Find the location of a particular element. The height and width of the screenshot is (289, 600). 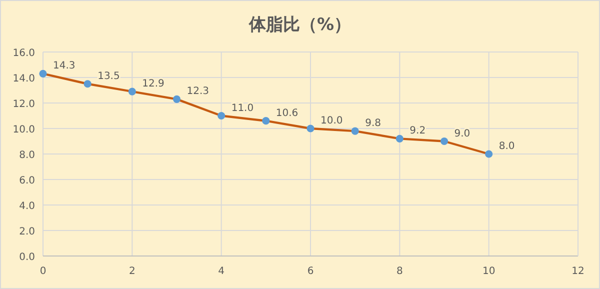

data-label: 13.5 is located at coordinates (109, 76).